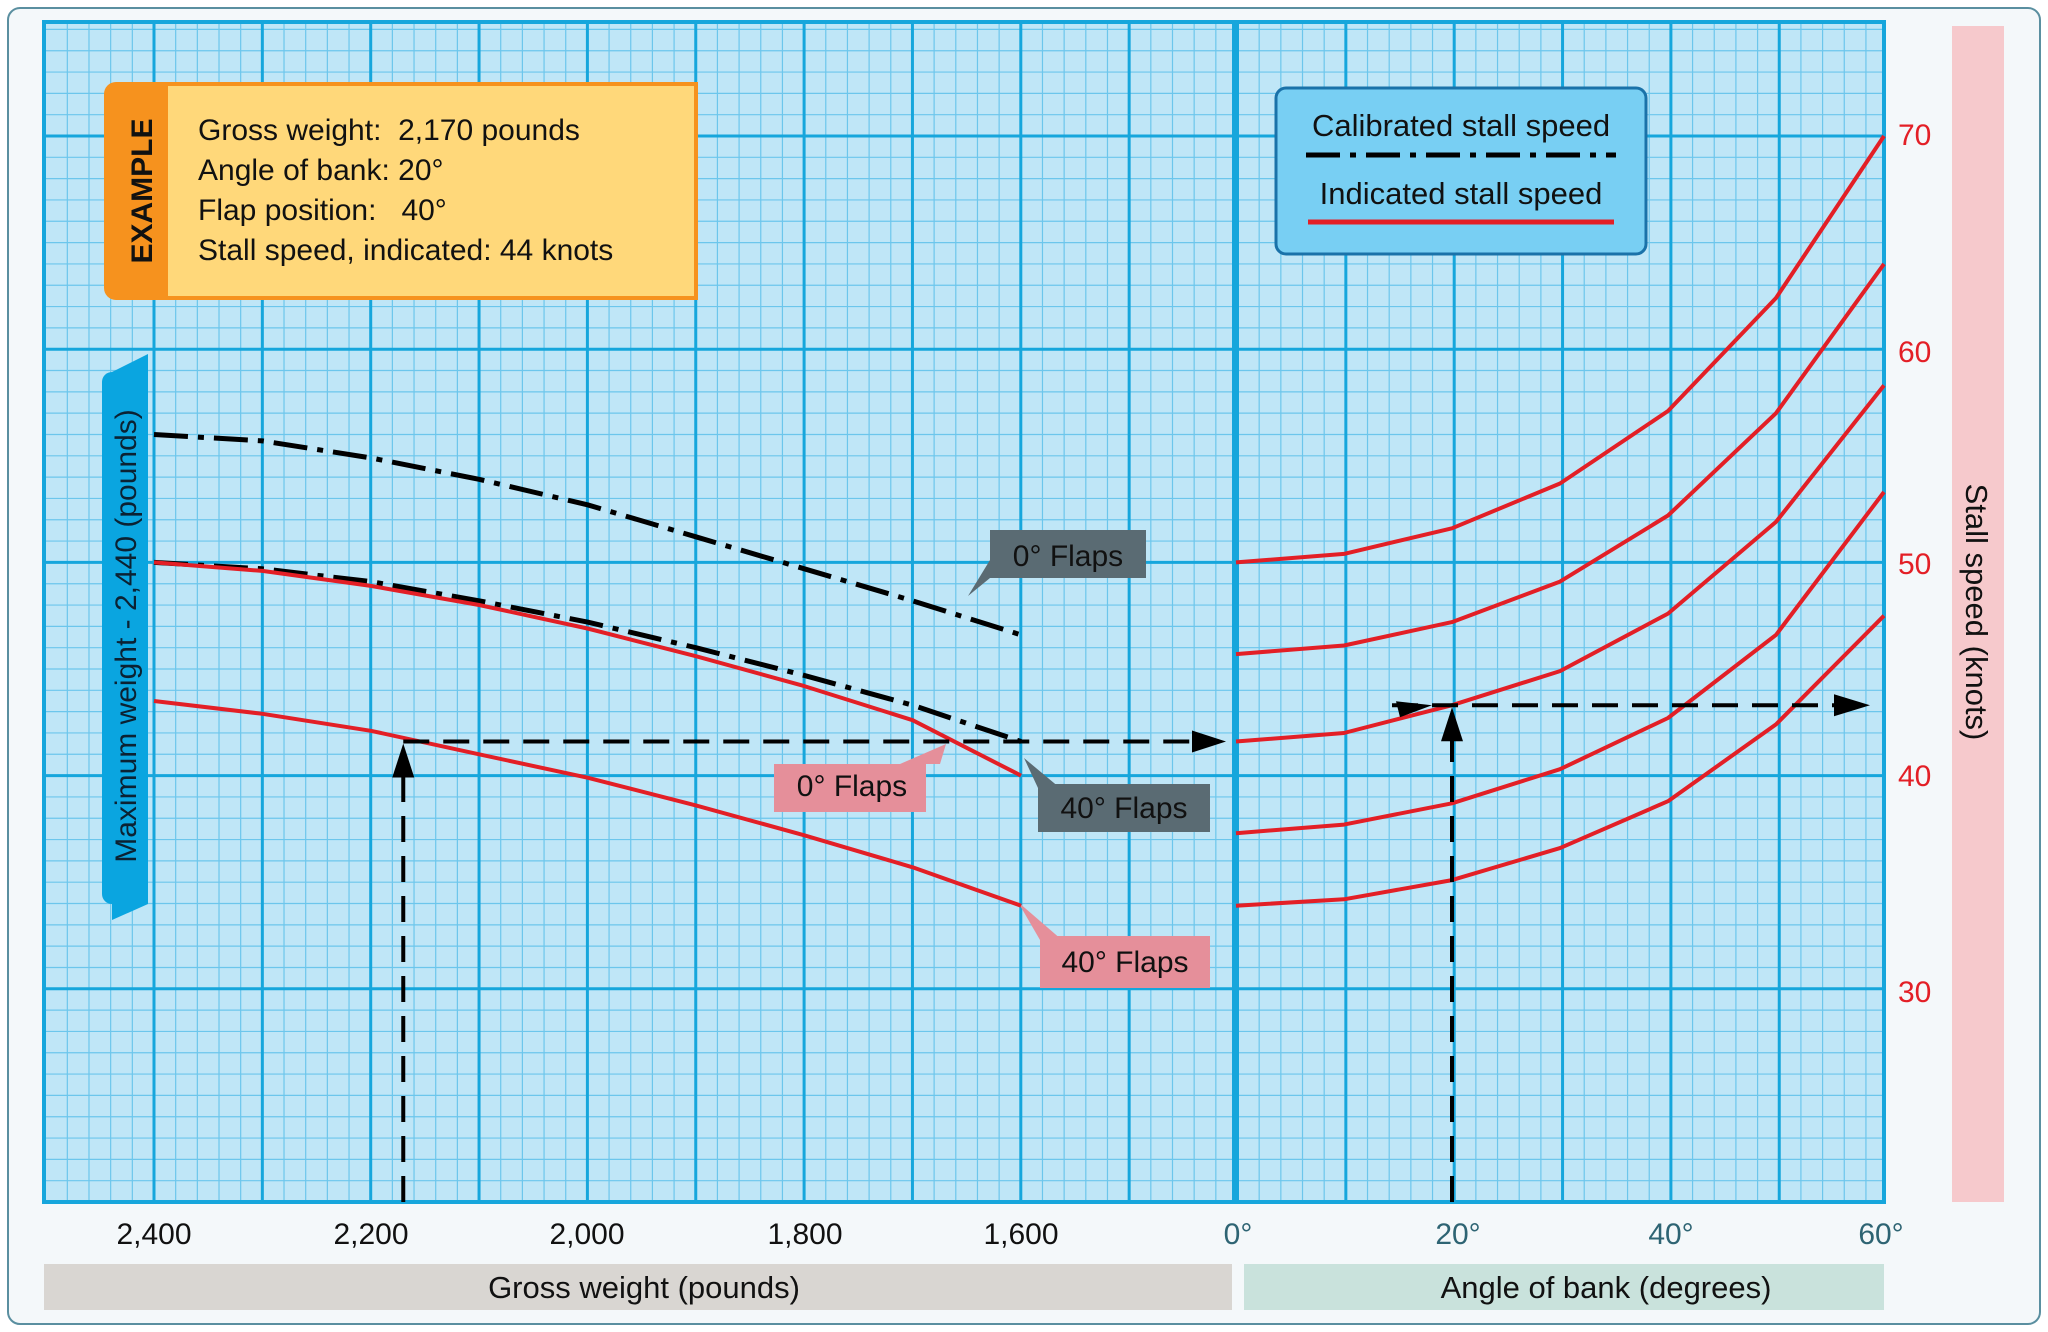 The width and height of the screenshot is (2048, 1332). Describe the element at coordinates (804, 1234) in the screenshot. I see `x-tick-label: 1,800` at that location.